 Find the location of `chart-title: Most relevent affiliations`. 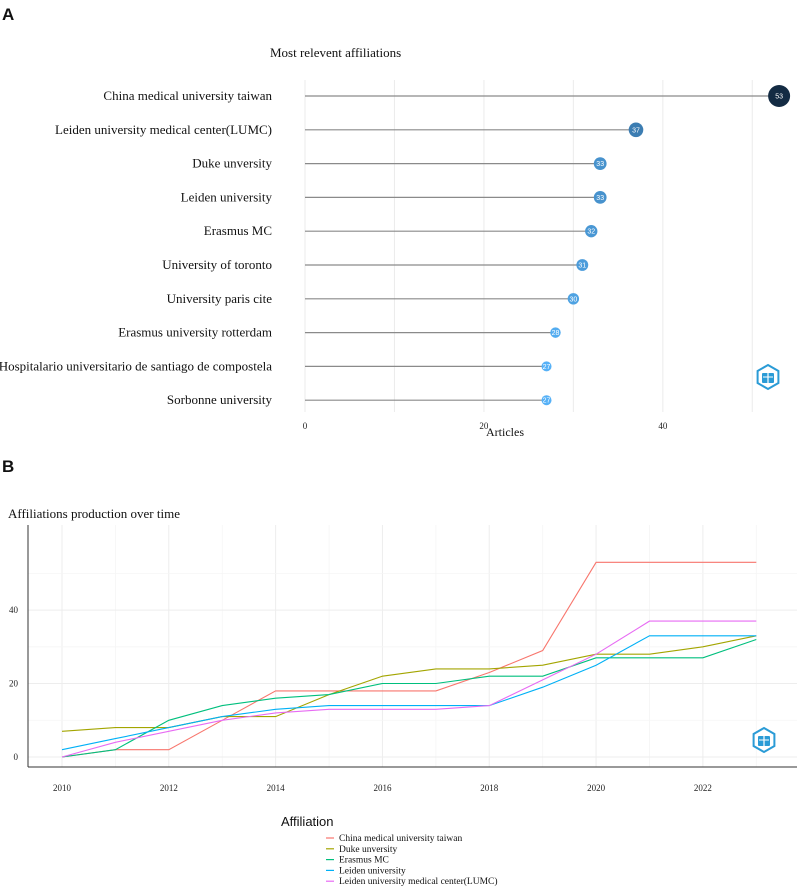

chart-title: Most relevent affiliations is located at coordinates (335, 52).